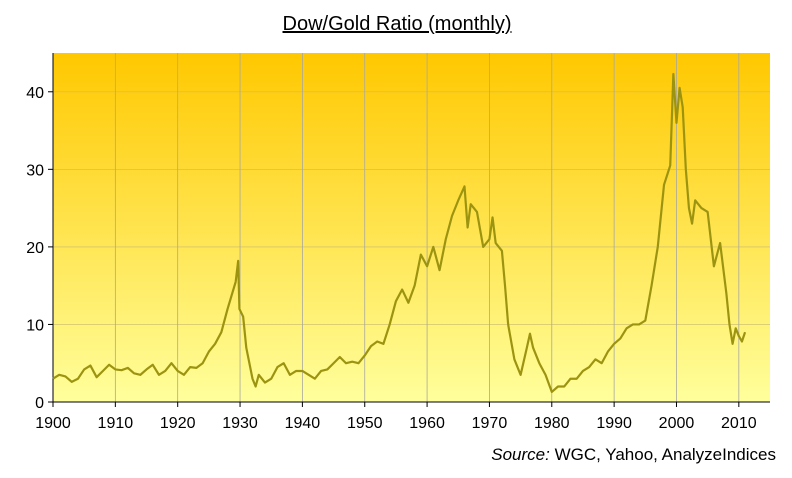 This screenshot has height=478, width=792. What do you see at coordinates (490, 423) in the screenshot?
I see `x-tick-label: 1970` at bounding box center [490, 423].